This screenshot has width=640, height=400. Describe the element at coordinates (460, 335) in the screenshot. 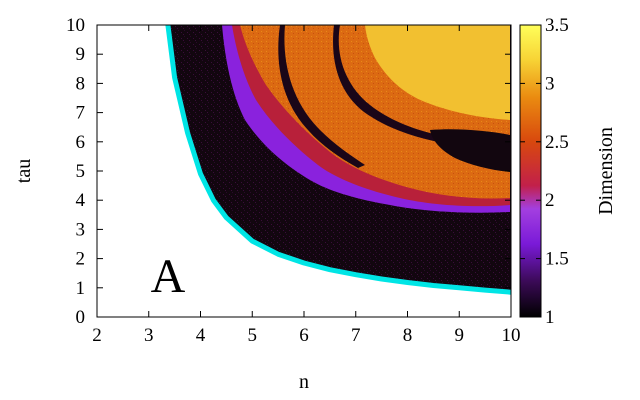

I see `x-tick-label: 9` at that location.